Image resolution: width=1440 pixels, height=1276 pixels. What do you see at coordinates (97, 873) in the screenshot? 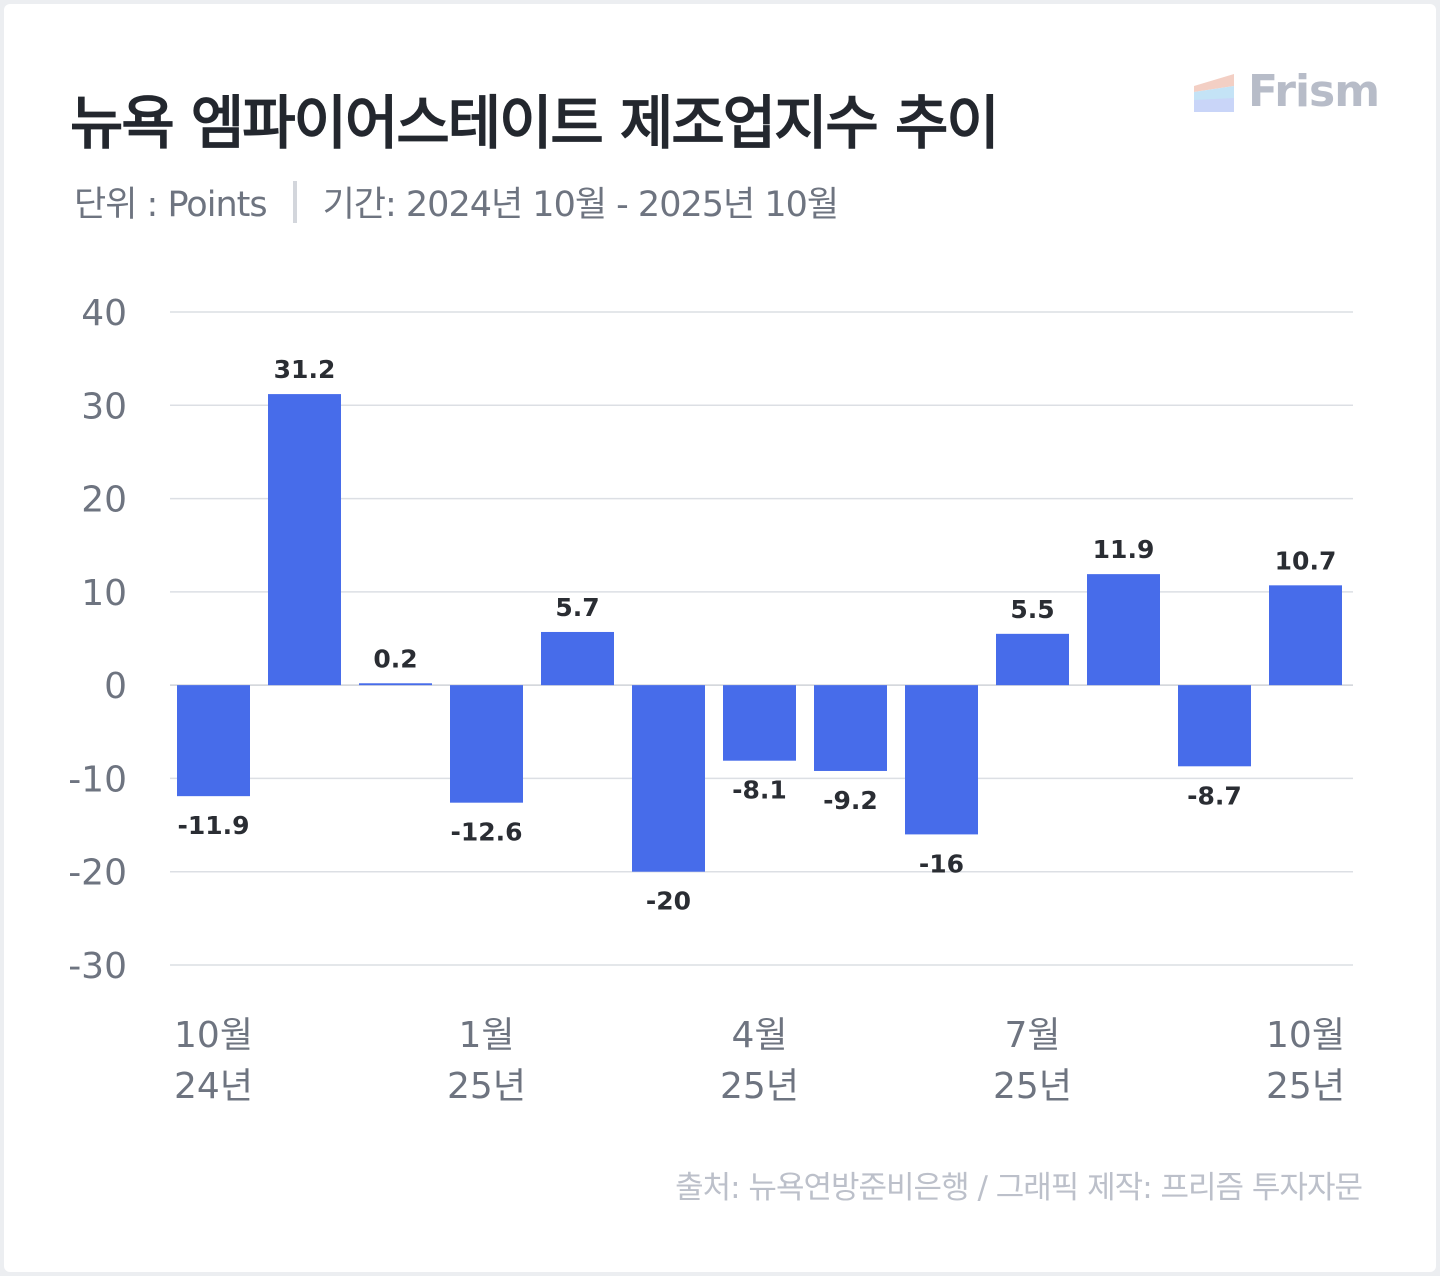
I see `y-tick-label: -20` at bounding box center [97, 873].